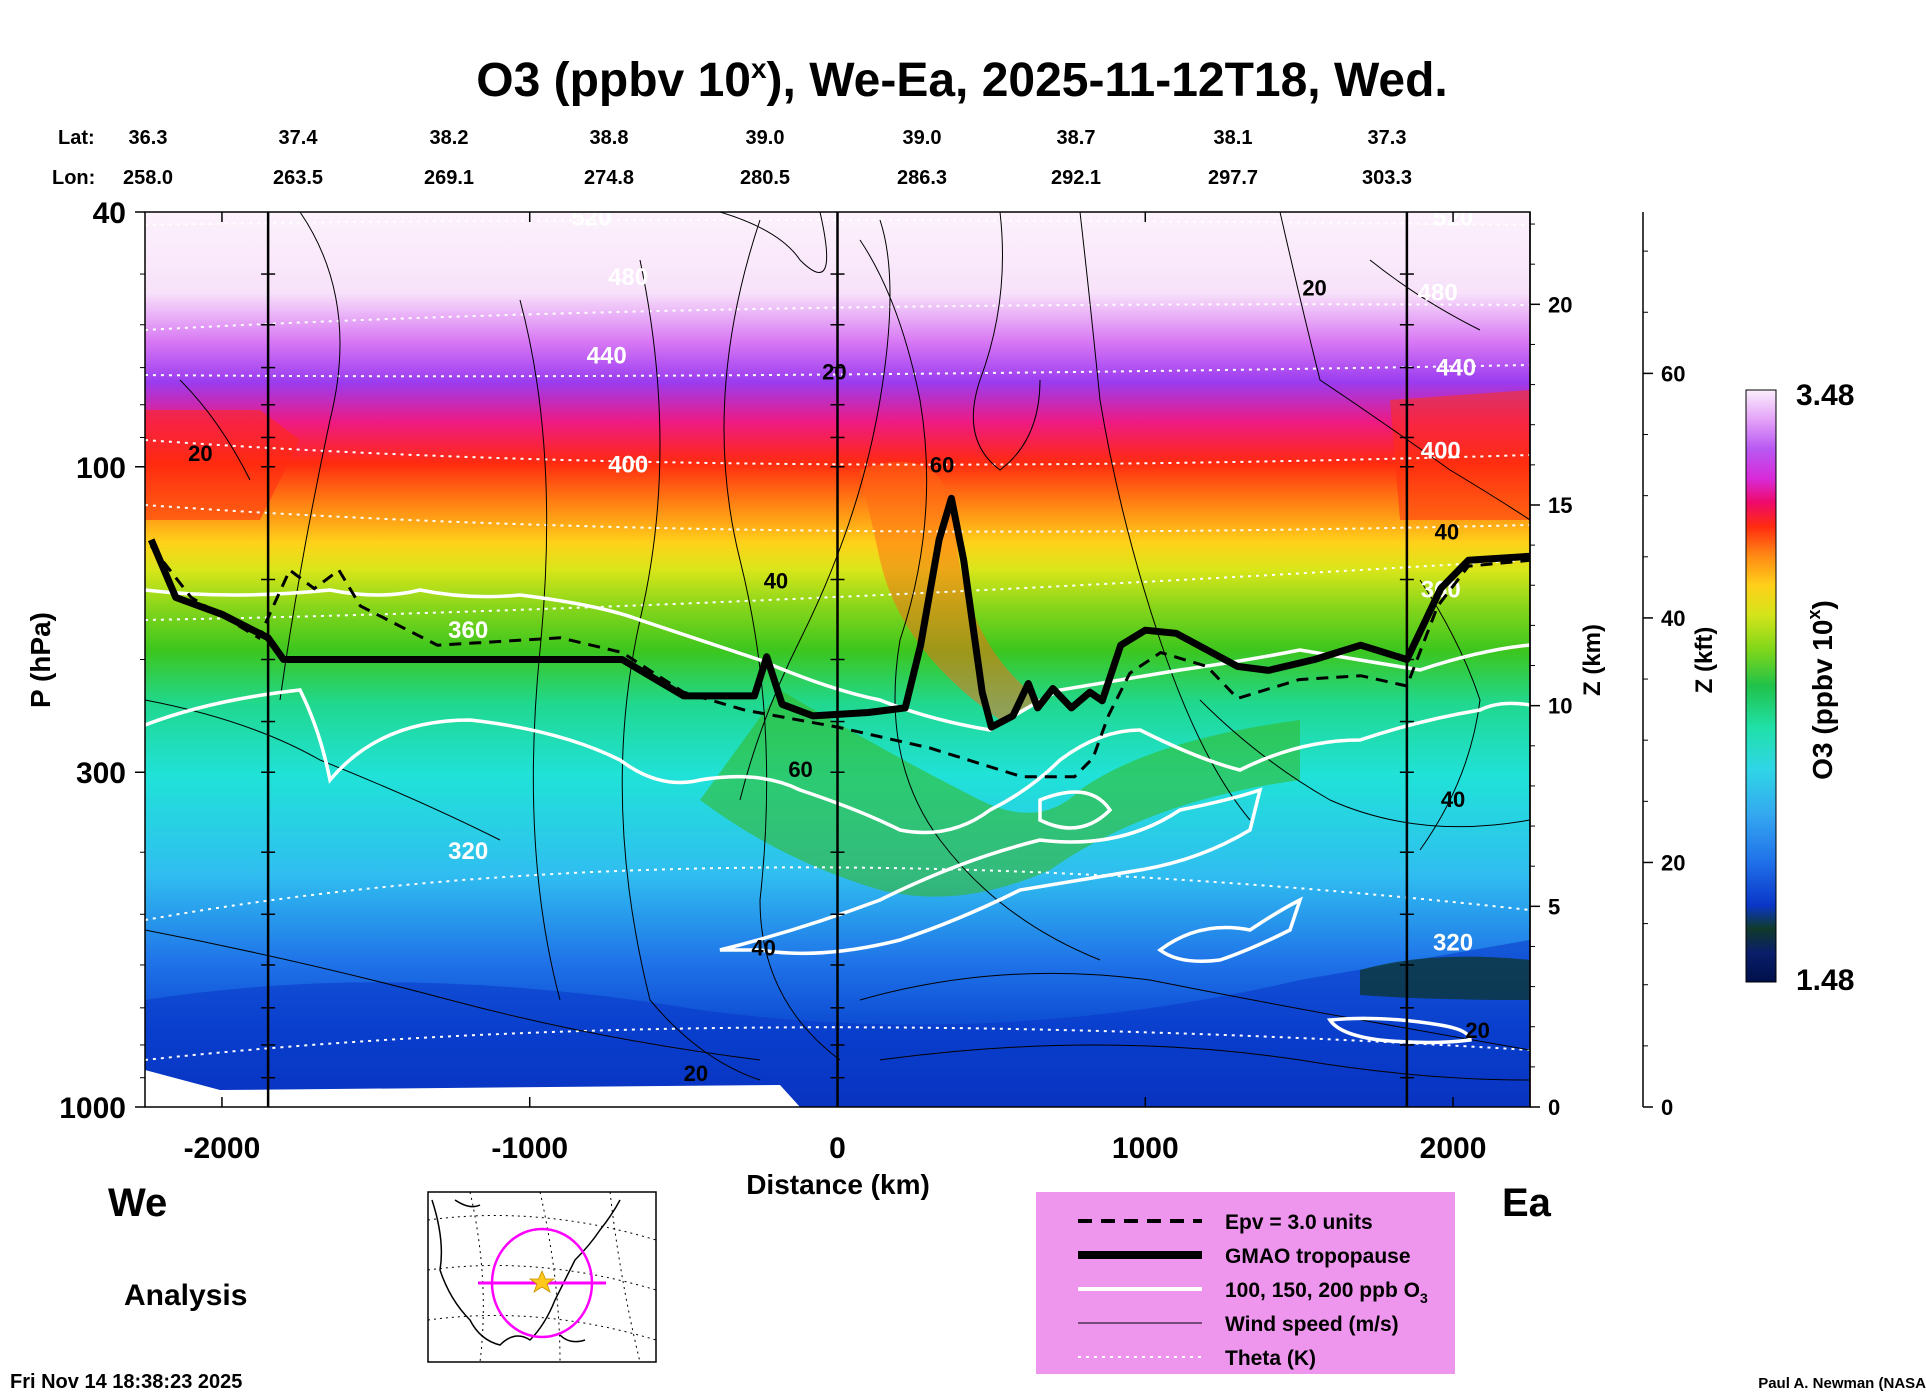 This screenshot has height=1394, width=1926. I want to click on colorbar-max-label: 3.48, so click(1825, 395).